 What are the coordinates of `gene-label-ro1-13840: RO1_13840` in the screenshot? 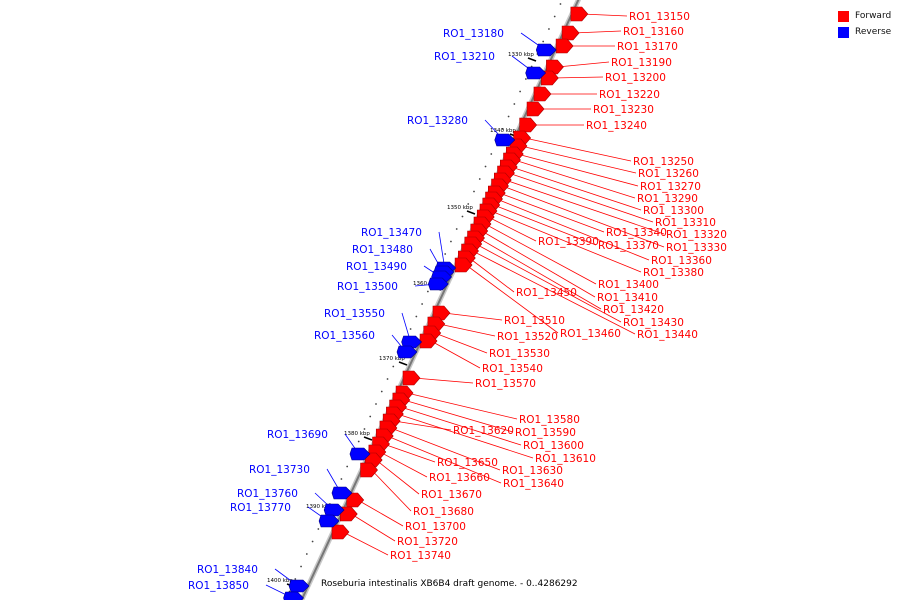 It's located at (227, 570).